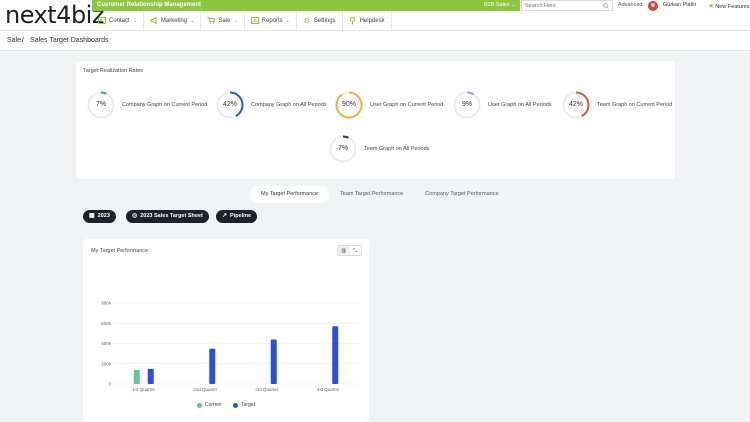  I want to click on legend-label: Target, so click(248, 405).